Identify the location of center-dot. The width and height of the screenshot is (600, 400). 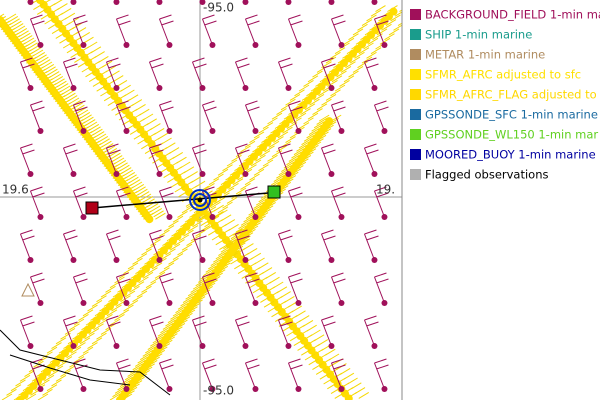
(200, 200).